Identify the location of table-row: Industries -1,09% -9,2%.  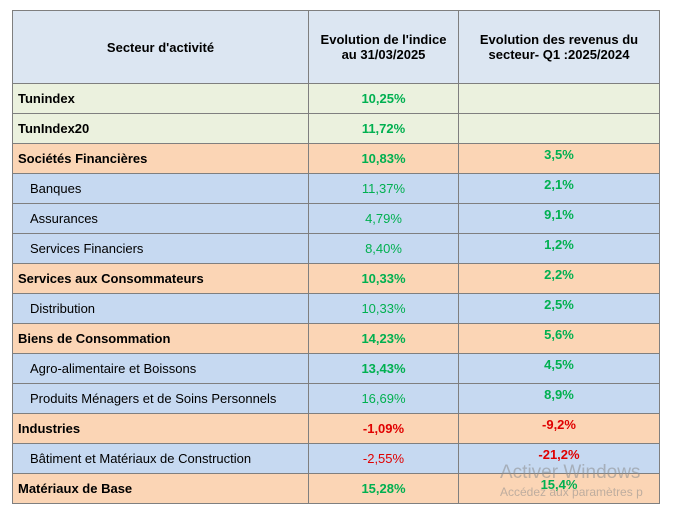
(336, 428).